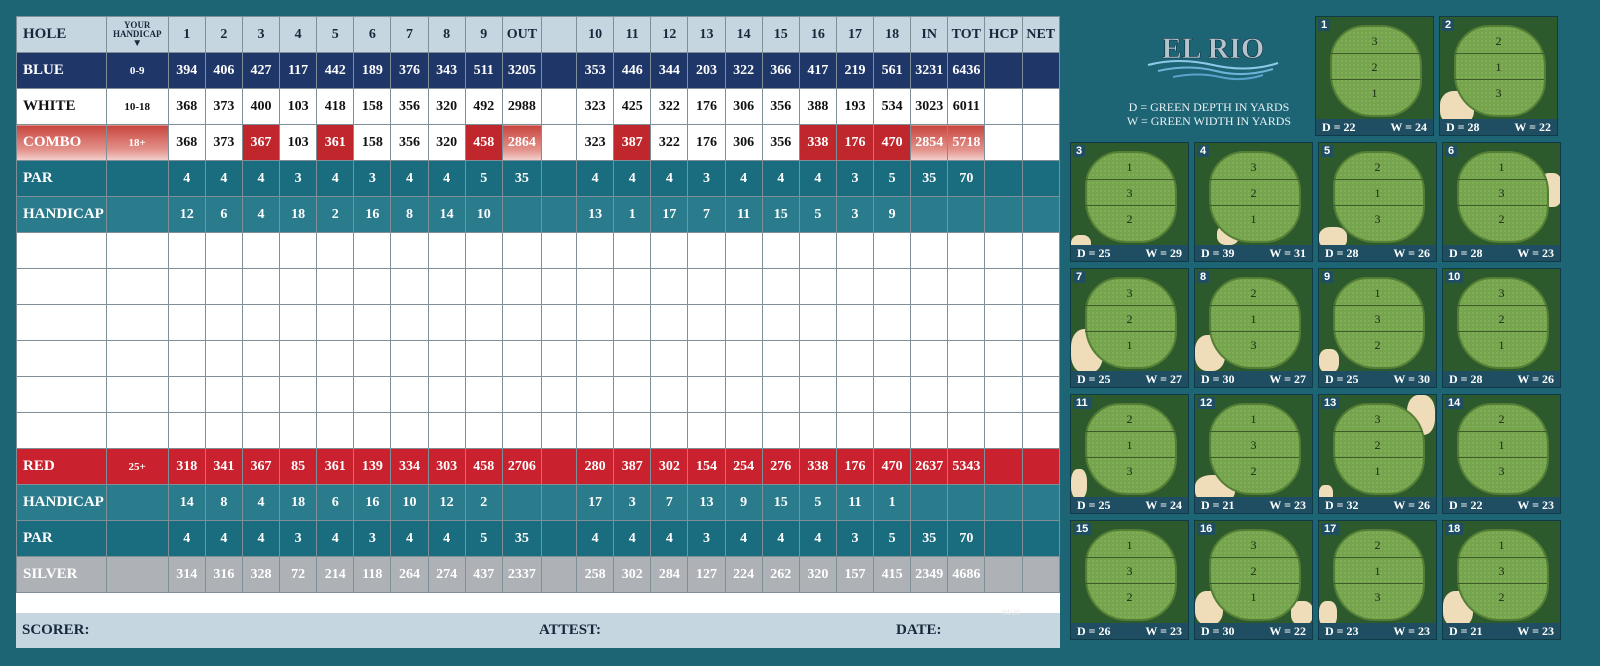 The width and height of the screenshot is (1600, 666). Describe the element at coordinates (1498, 76) in the screenshot. I see `green-diagram-hole-2: 2 1 3 2 D = 28 W = 22` at that location.